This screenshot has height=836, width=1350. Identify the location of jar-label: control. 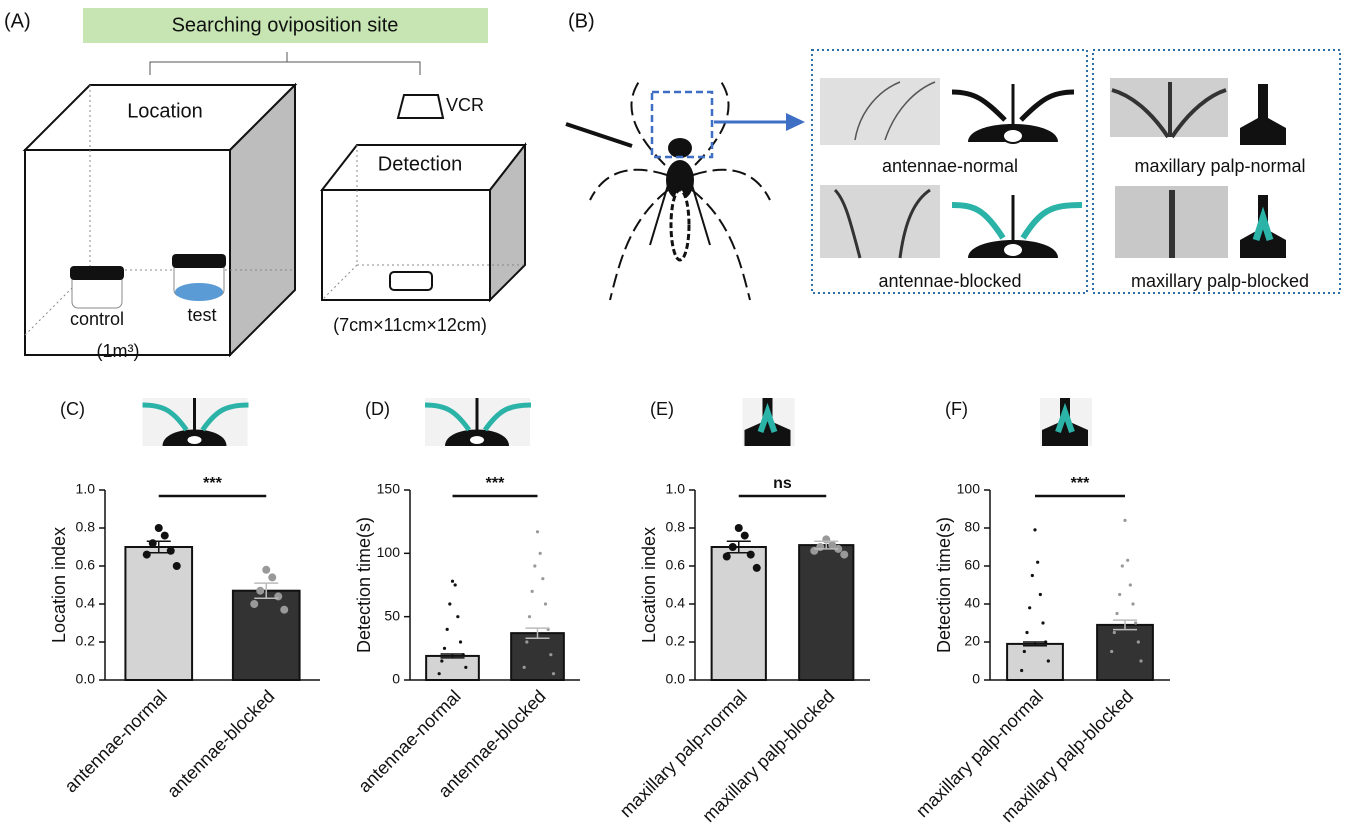
(97, 319).